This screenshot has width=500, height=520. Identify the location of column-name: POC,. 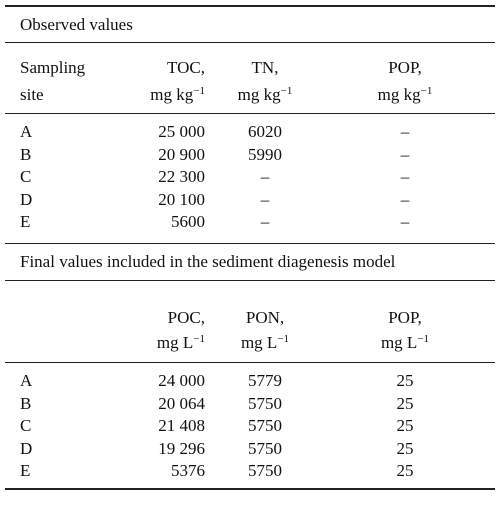
(186, 317).